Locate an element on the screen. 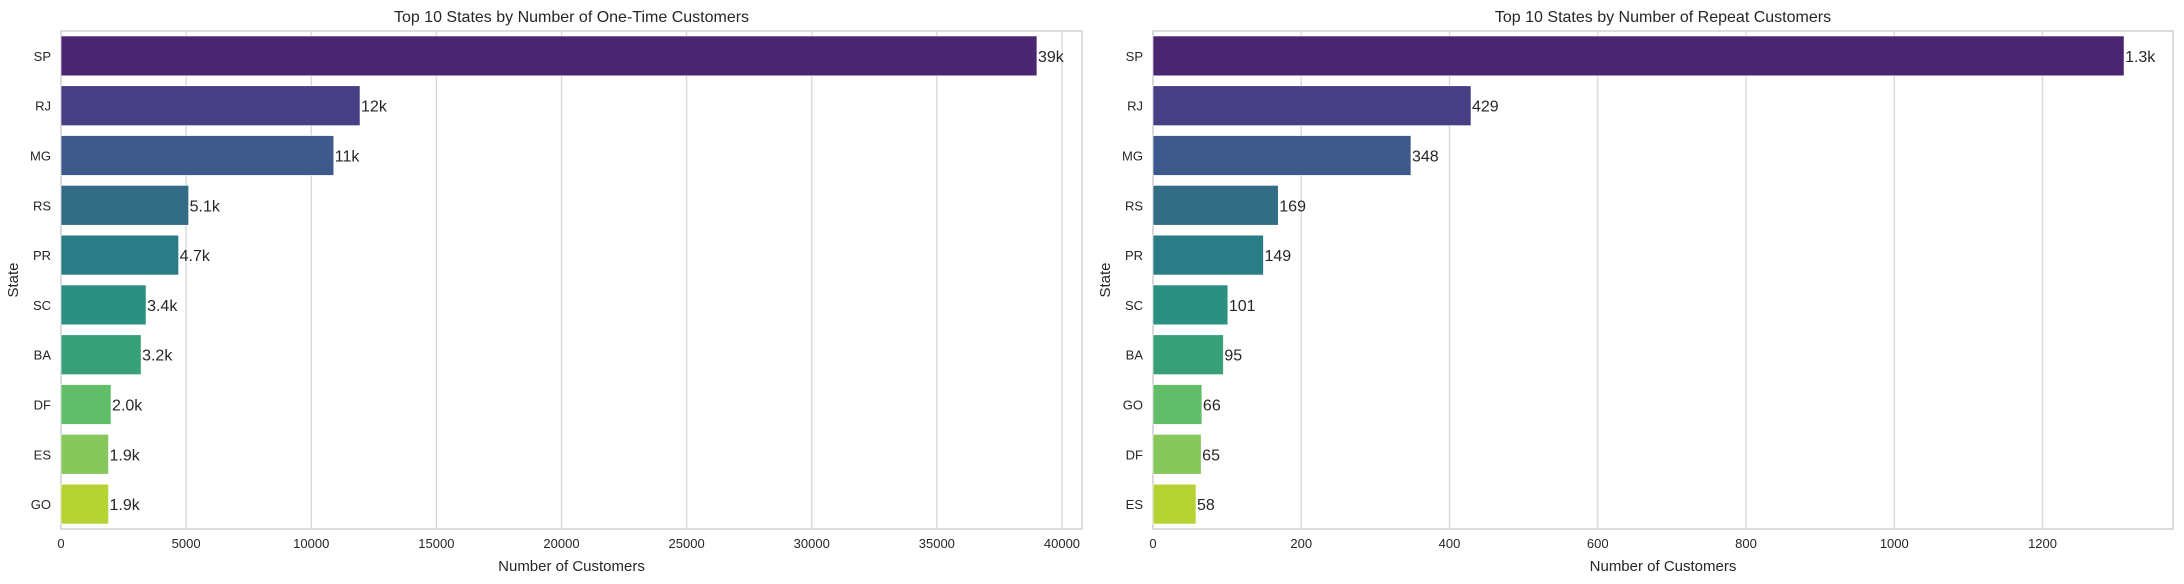 This screenshot has width=2184, height=584. data-label-df: 2.0k is located at coordinates (127, 406).